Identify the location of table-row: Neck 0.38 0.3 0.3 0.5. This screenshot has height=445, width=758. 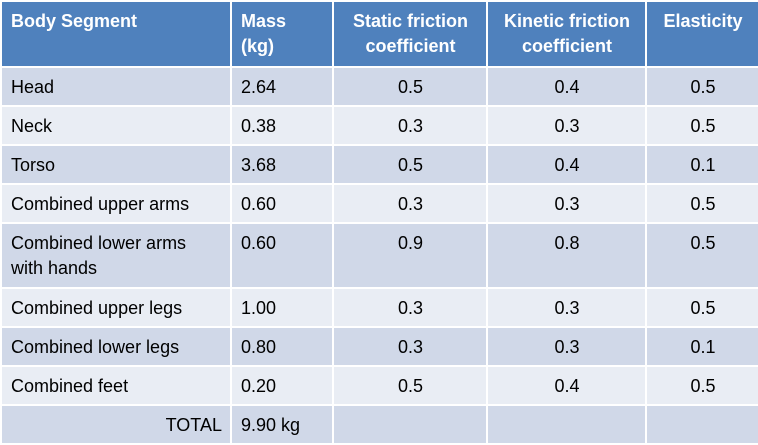
(379, 126).